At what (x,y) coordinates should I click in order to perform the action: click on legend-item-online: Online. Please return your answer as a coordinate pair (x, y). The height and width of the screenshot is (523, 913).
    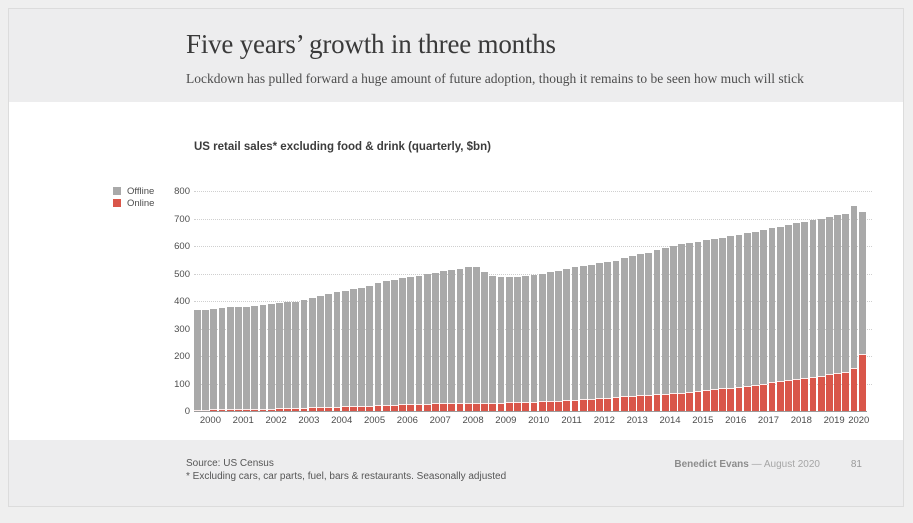
    Looking at the image, I should click on (133, 203).